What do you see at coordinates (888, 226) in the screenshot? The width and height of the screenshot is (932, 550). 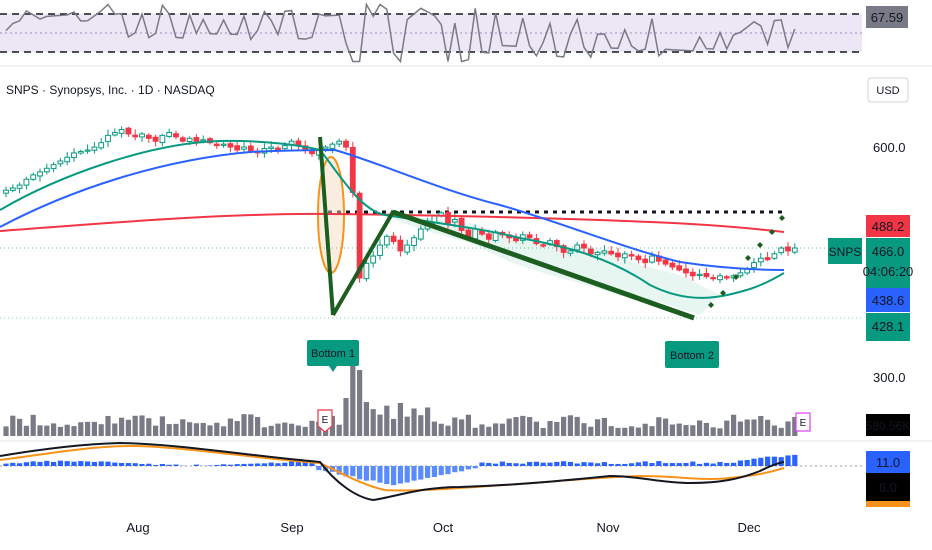 I see `ma200-badge` at bounding box center [888, 226].